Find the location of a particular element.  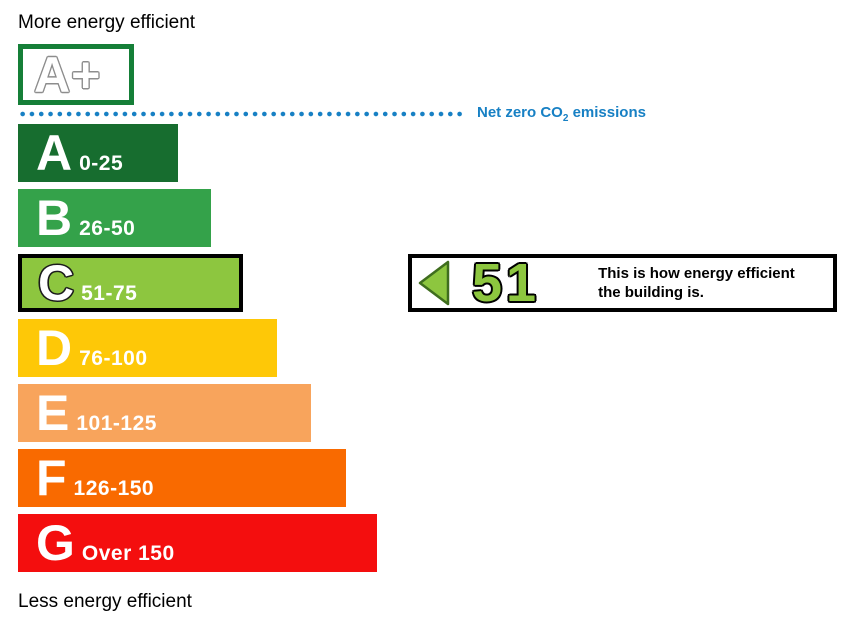

more-efficient-label: More energy efficient is located at coordinates (107, 22).